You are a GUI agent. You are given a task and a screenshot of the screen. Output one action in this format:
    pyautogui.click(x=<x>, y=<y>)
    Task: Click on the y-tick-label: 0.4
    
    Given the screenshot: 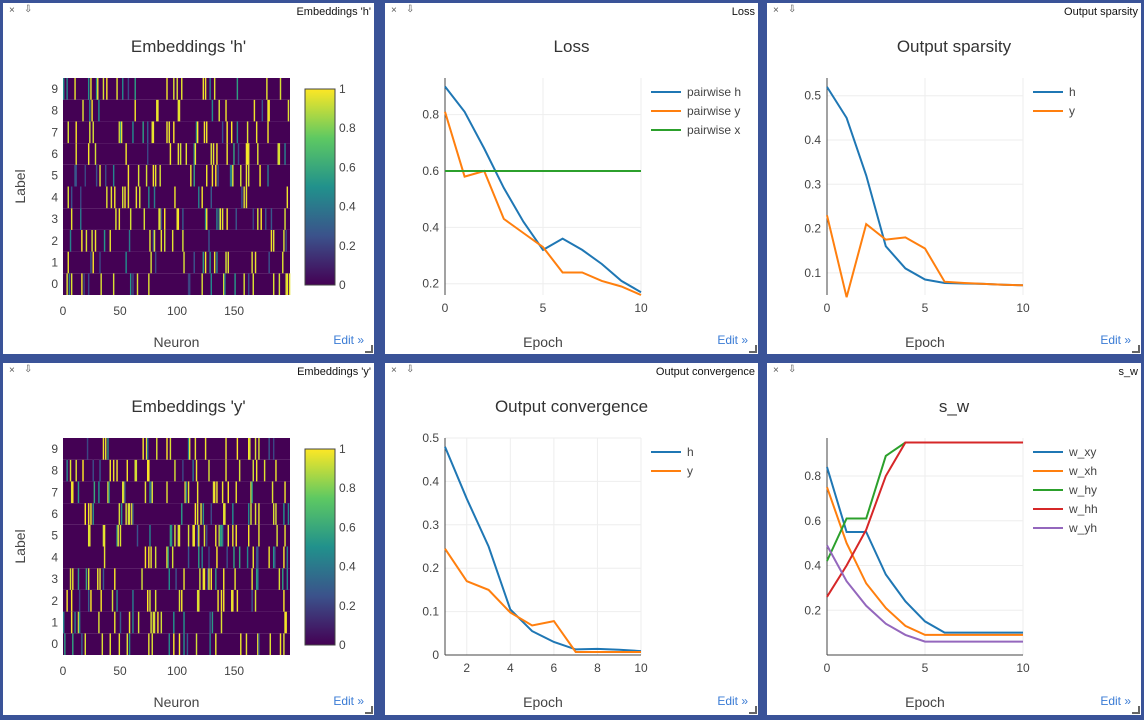 What is the action you would take?
    pyautogui.click(x=430, y=481)
    